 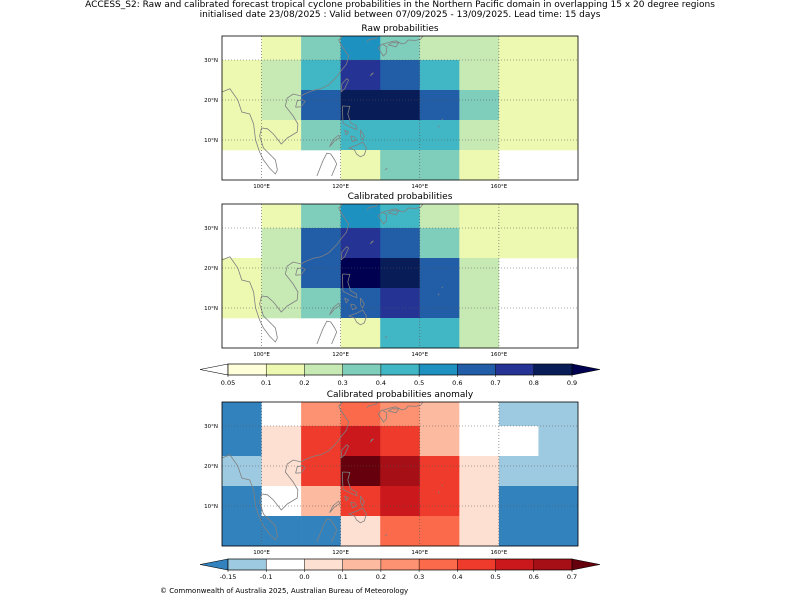 I want to click on x-tick-label: 140°E, so click(x=419, y=355).